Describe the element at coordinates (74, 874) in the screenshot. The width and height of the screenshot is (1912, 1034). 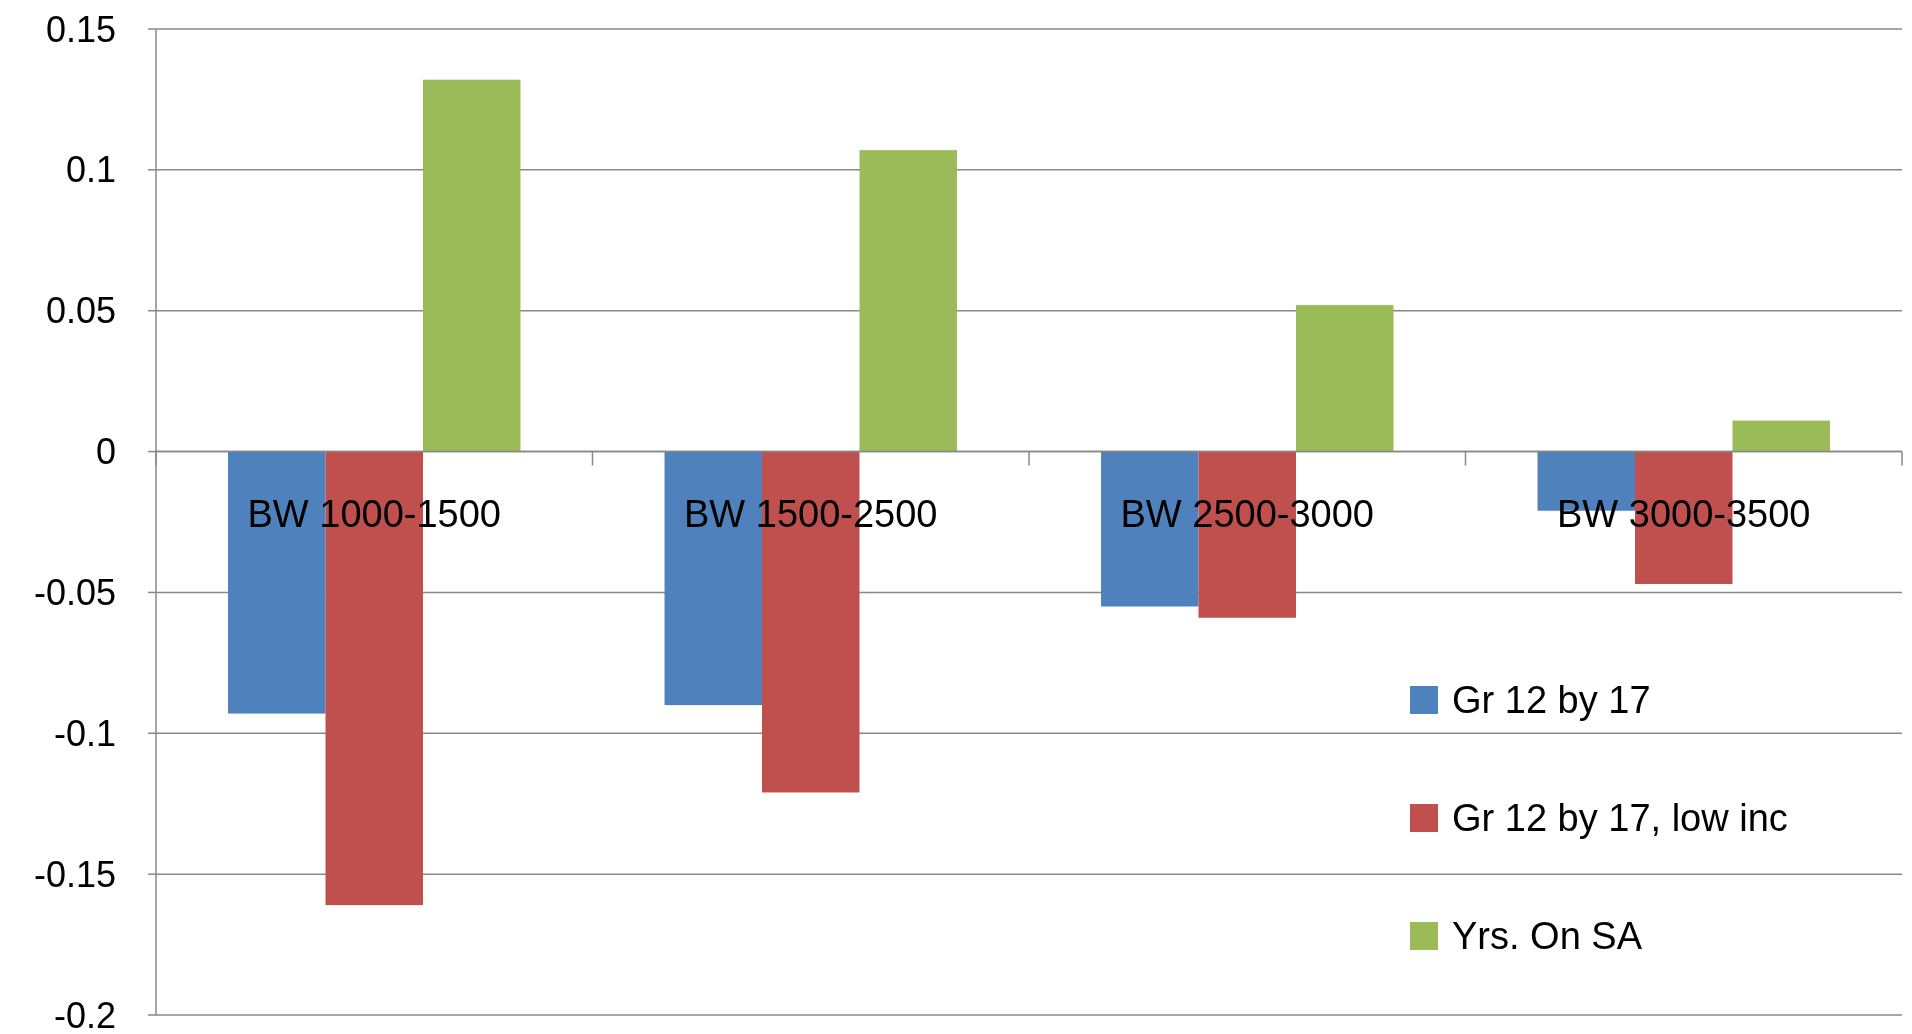
I see `y-tick-label: -0.15` at that location.